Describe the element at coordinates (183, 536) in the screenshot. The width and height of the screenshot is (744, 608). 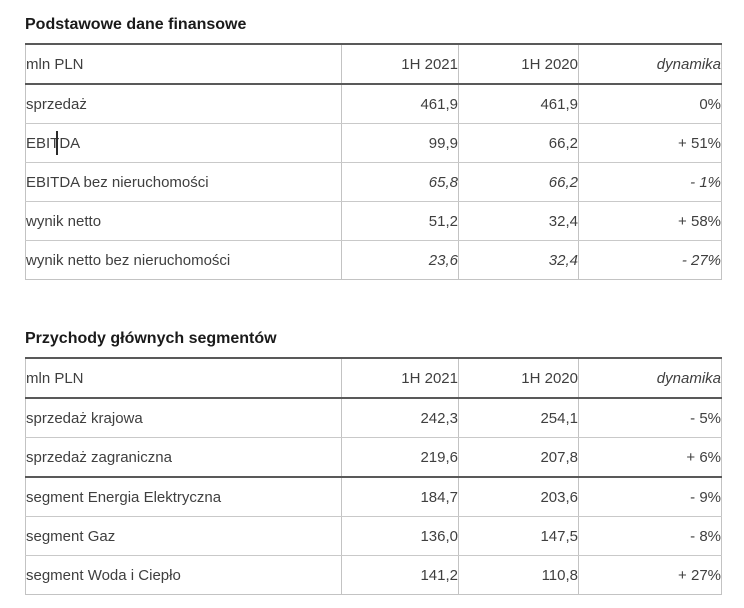
I see `row-label: segment Gaz` at that location.